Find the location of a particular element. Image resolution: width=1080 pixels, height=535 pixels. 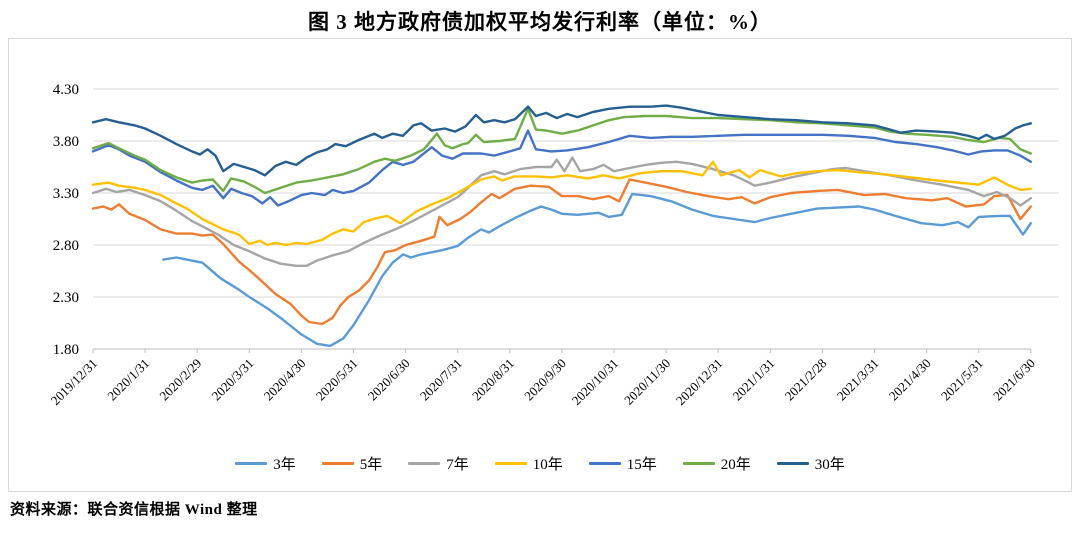

x-axis-label: 2020/3/31 is located at coordinates (233, 380).